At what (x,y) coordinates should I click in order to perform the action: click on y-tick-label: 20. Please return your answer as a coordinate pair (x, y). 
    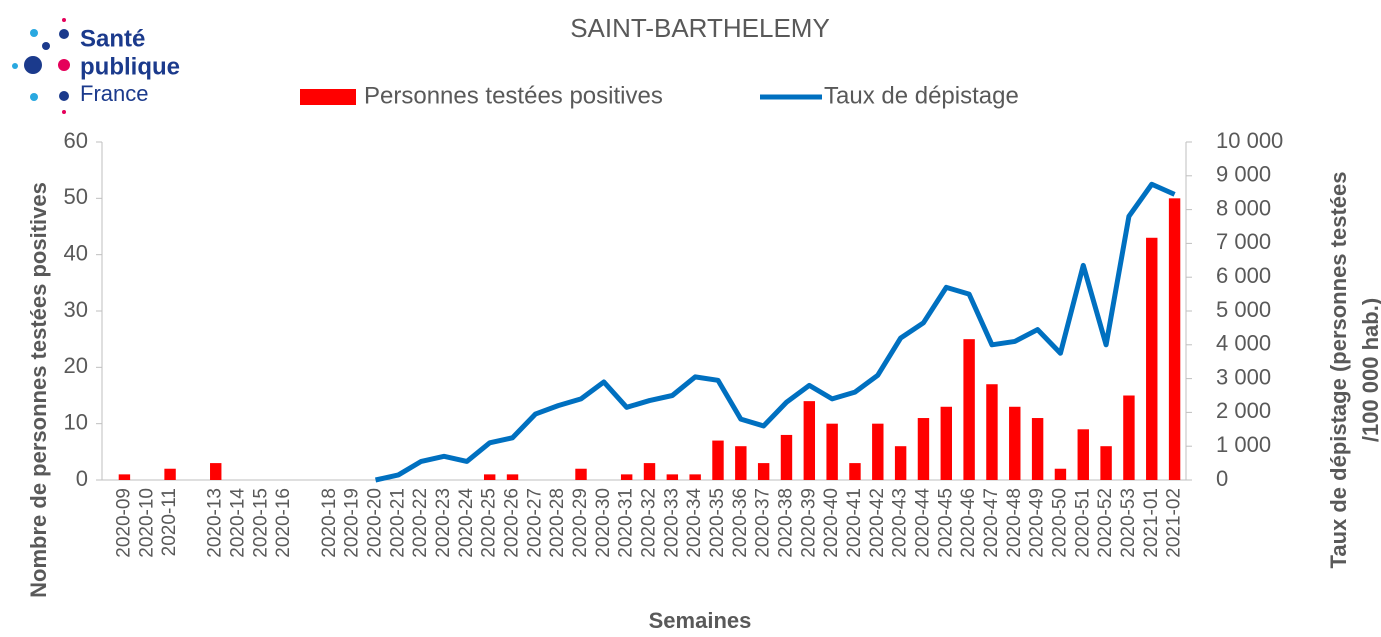
    Looking at the image, I should click on (76, 365).